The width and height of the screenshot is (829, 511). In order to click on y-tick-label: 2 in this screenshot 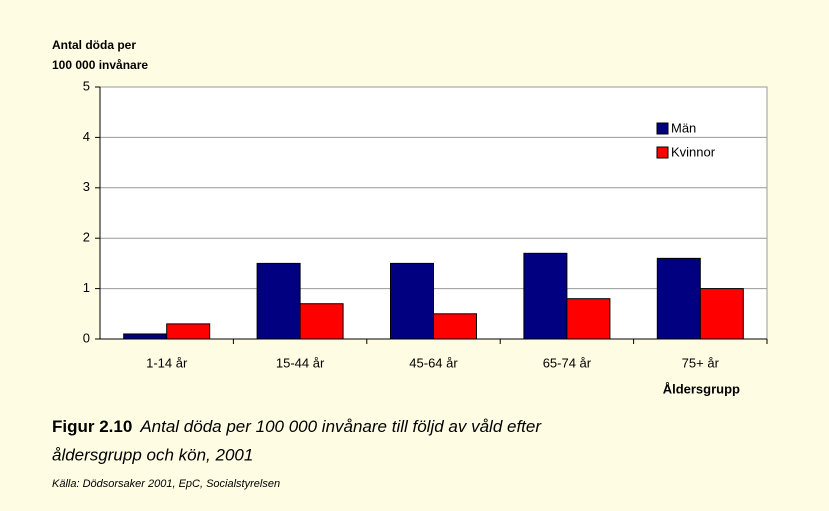, I will do `click(86, 237)`.